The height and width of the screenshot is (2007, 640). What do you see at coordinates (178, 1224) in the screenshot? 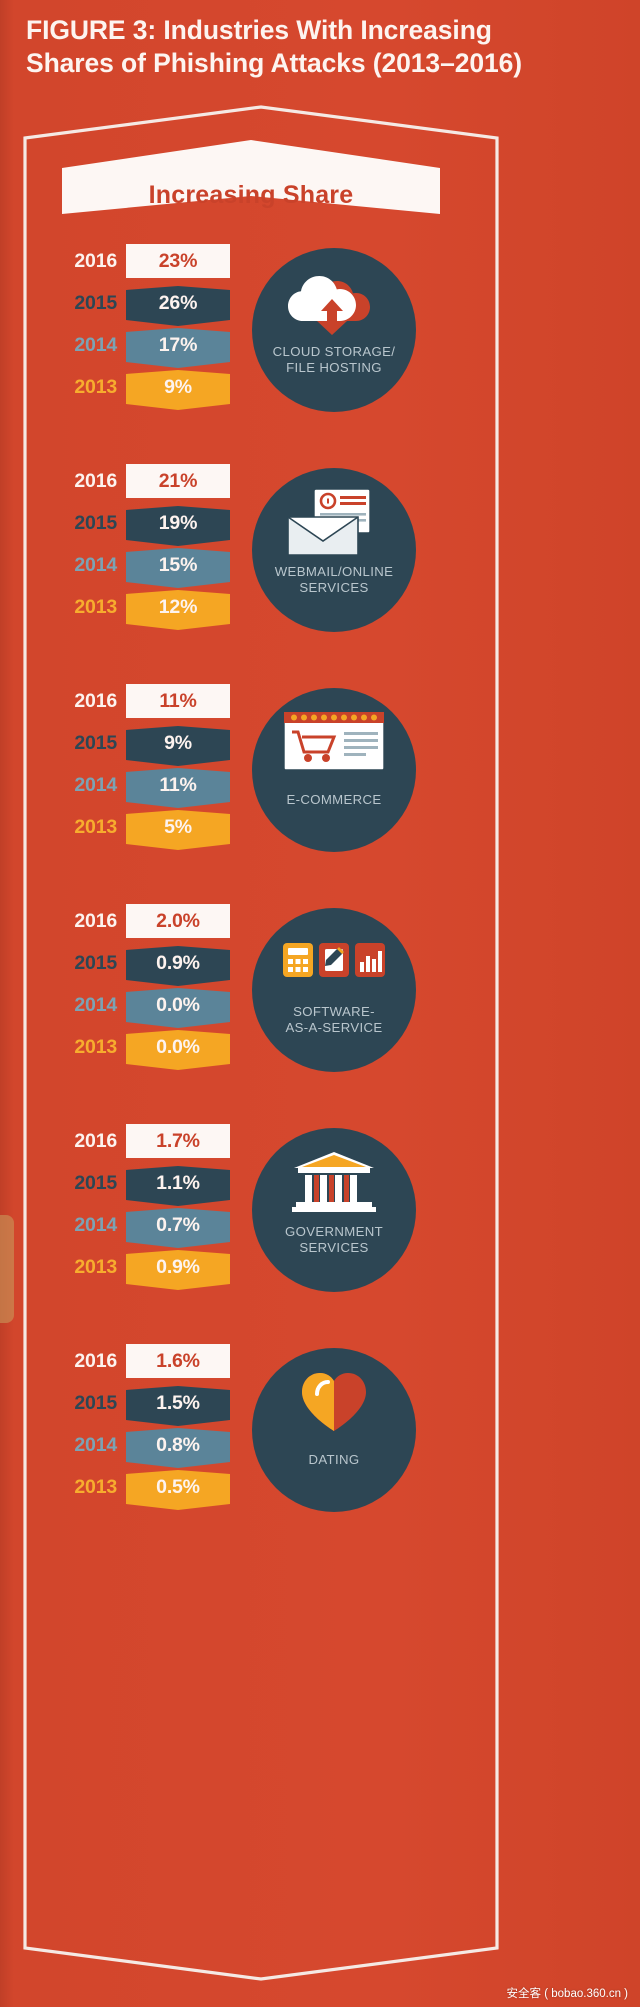
I see `value-label: 0.7%` at bounding box center [178, 1224].